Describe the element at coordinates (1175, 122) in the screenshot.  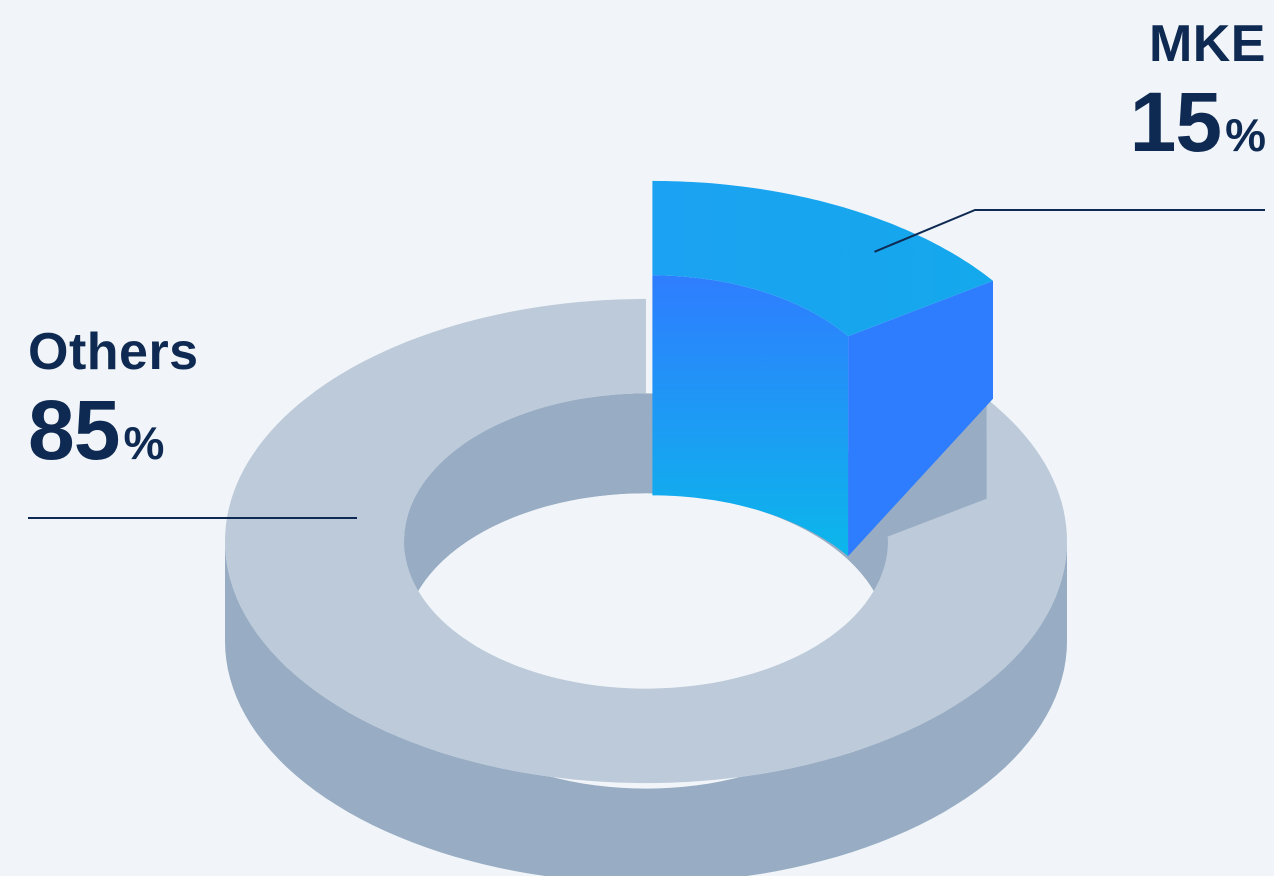
I see `label-mke-number: 15` at that location.